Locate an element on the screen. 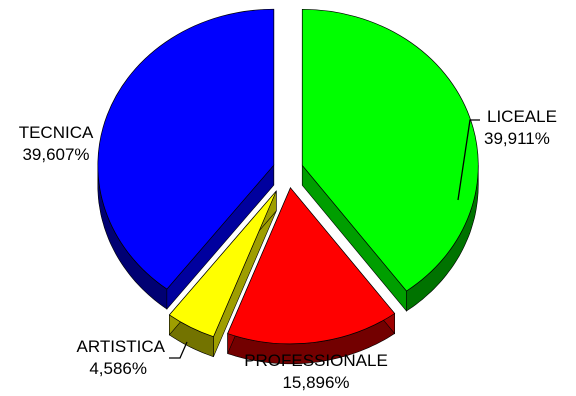 The image size is (576, 396). pie-slice-professionale is located at coordinates (311, 276).